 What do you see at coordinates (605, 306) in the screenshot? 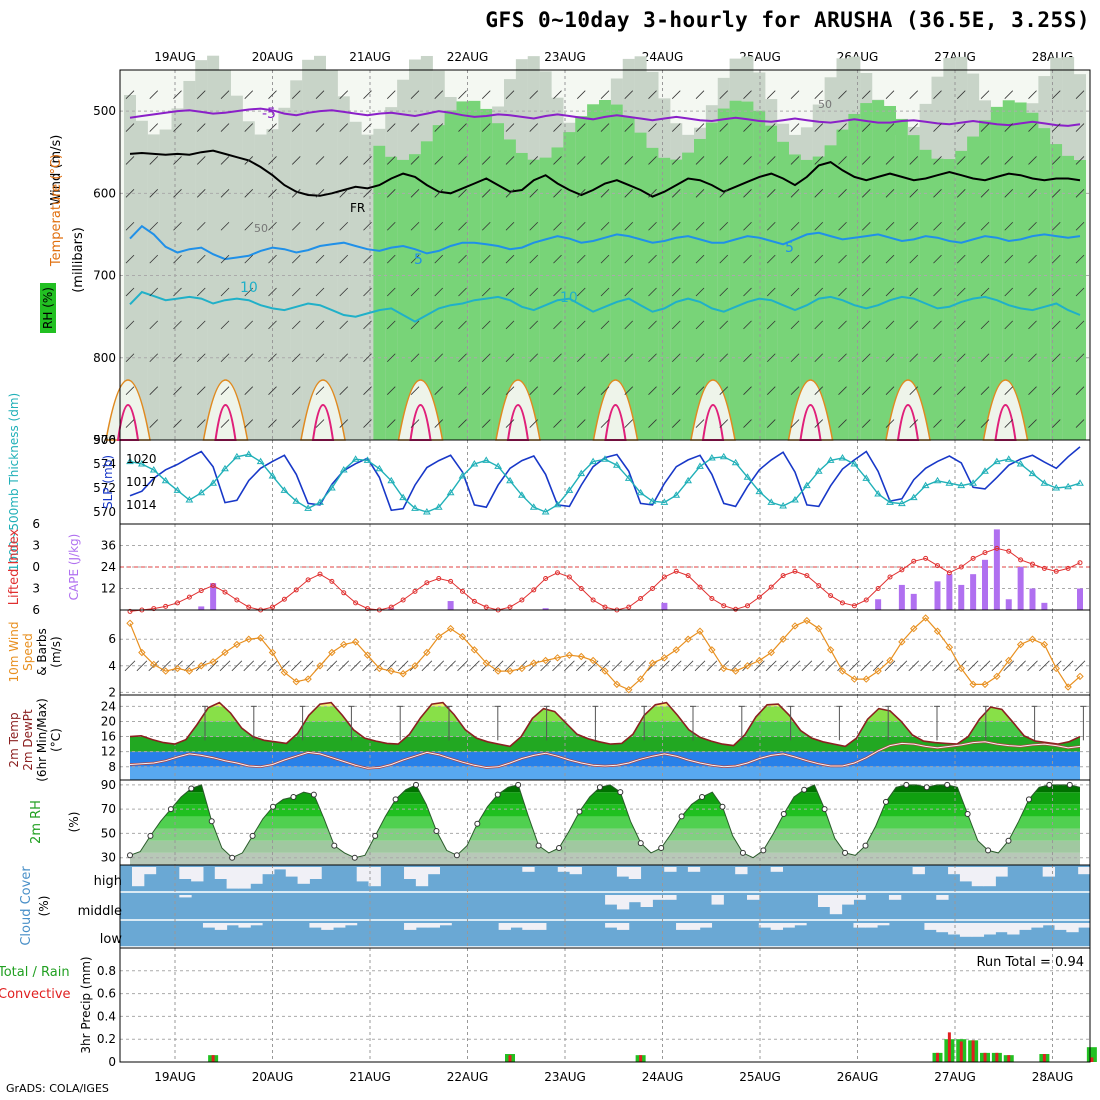
I see `isotherm-line` at bounding box center [605, 306].